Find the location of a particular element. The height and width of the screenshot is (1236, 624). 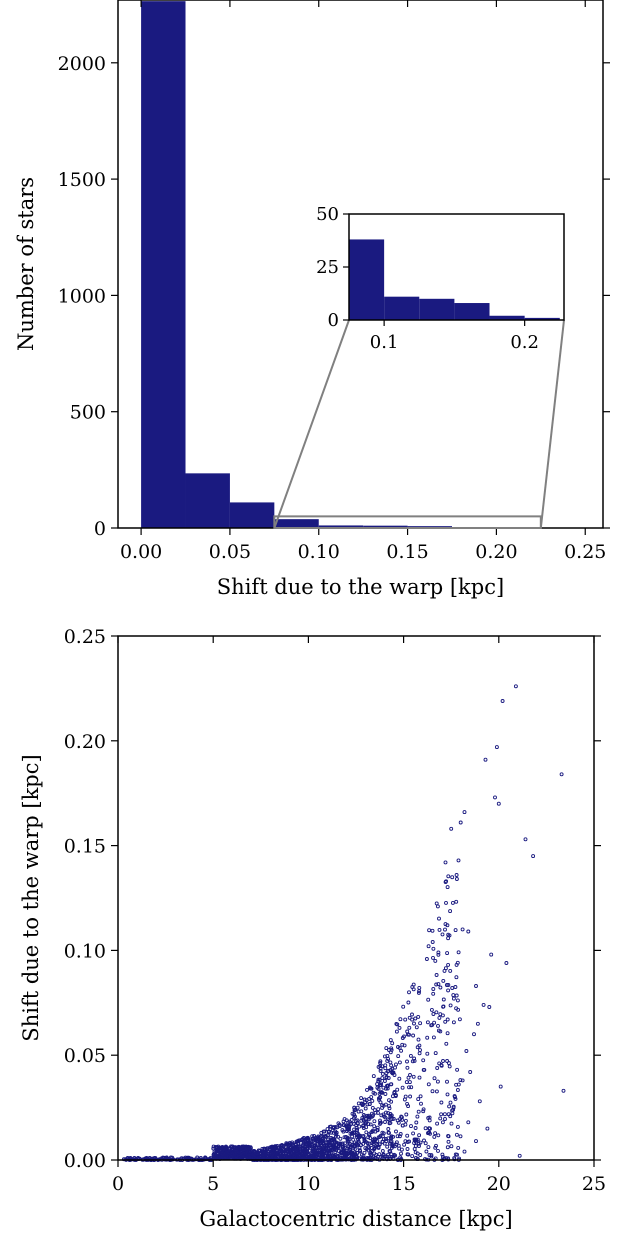

histogram-x-tick-label: 0.15 is located at coordinates (407, 552).